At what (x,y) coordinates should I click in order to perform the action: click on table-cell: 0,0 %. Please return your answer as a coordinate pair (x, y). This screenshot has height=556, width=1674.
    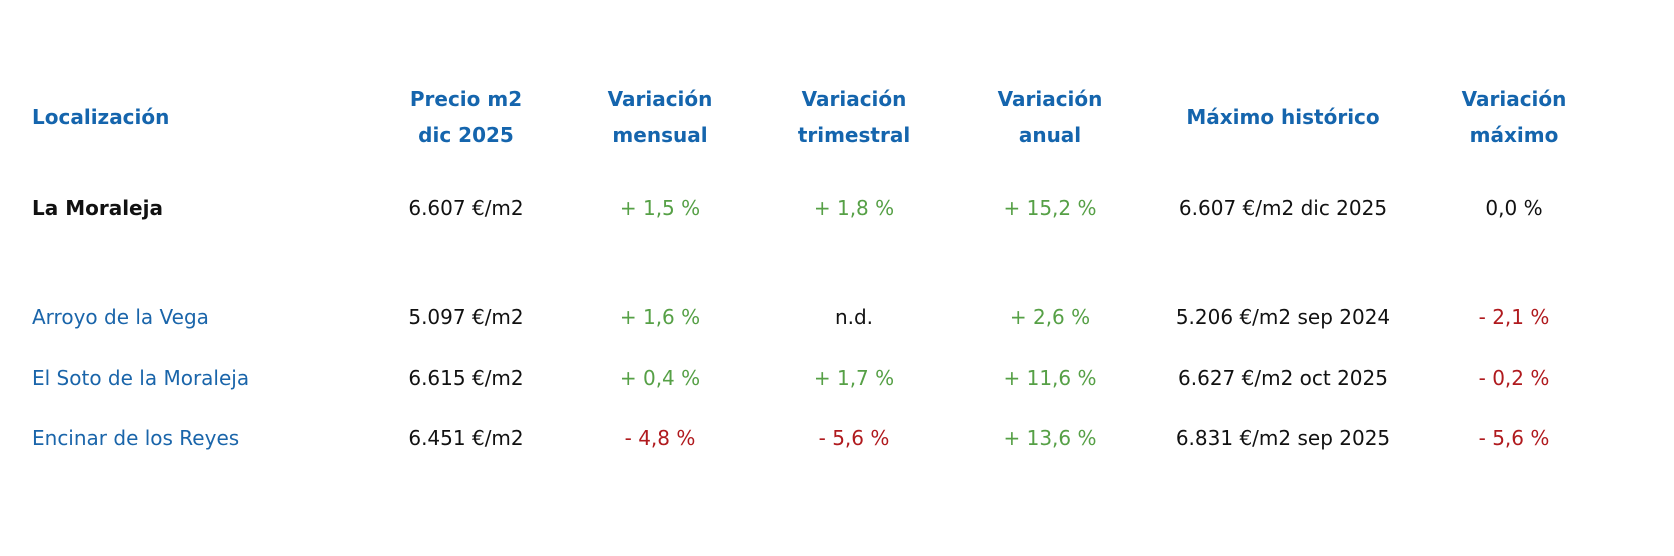
    Looking at the image, I should click on (1514, 208).